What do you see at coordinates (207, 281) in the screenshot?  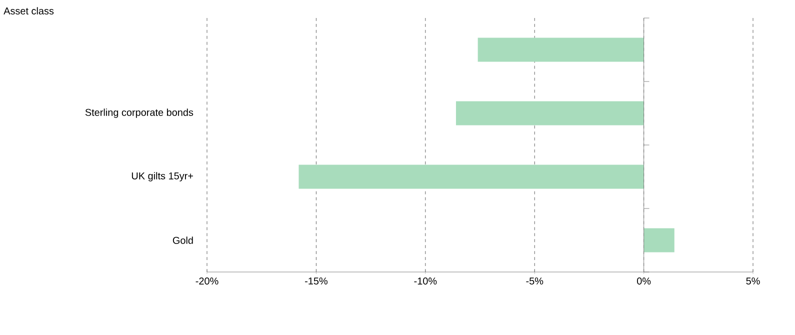 I see `x-tick-label: -20%` at bounding box center [207, 281].